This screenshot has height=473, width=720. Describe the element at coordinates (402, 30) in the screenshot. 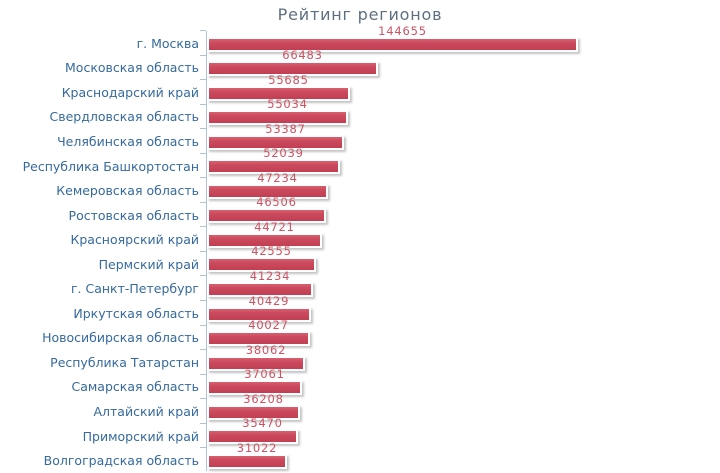

I see `value-label: 144655` at that location.